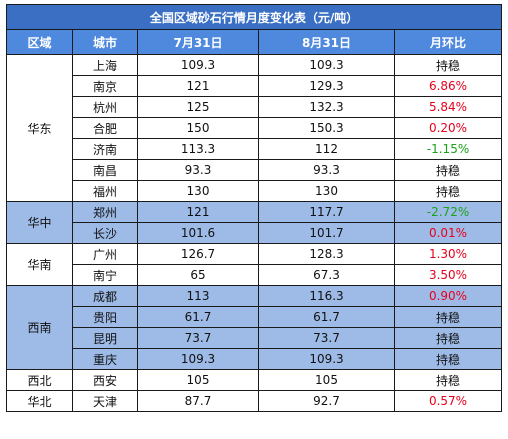  Describe the element at coordinates (326, 128) in the screenshot. I see `aug-price-cell: 150.3` at that location.